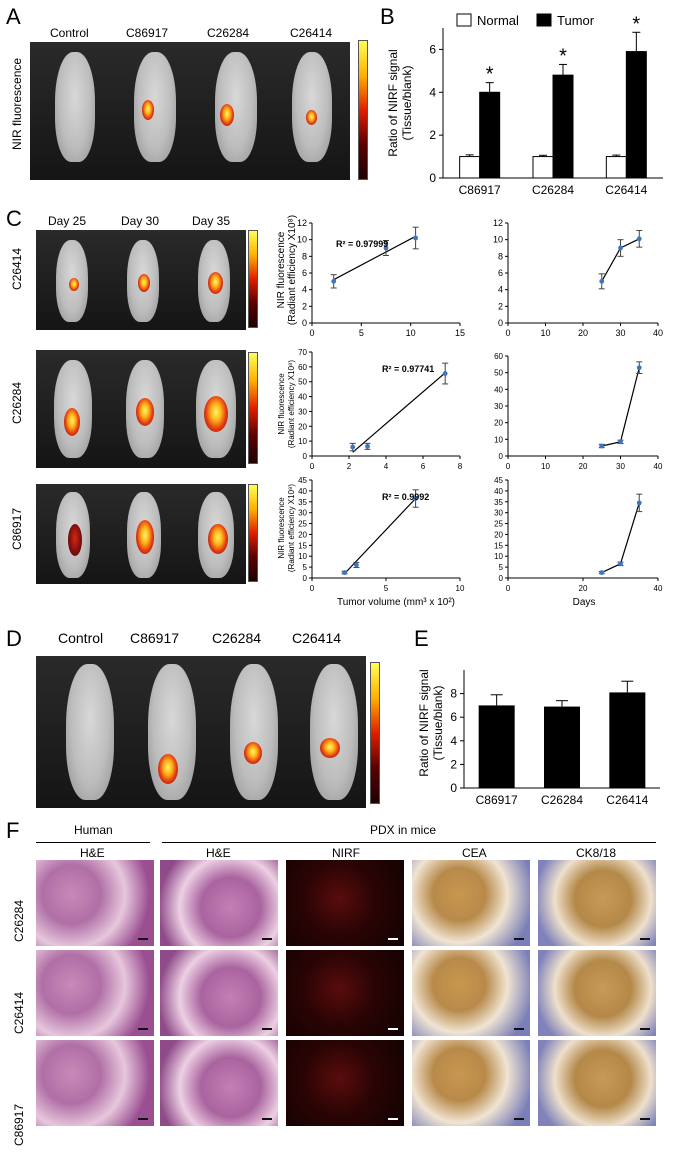  I want to click on legend-swatch-normal, so click(464, 20).